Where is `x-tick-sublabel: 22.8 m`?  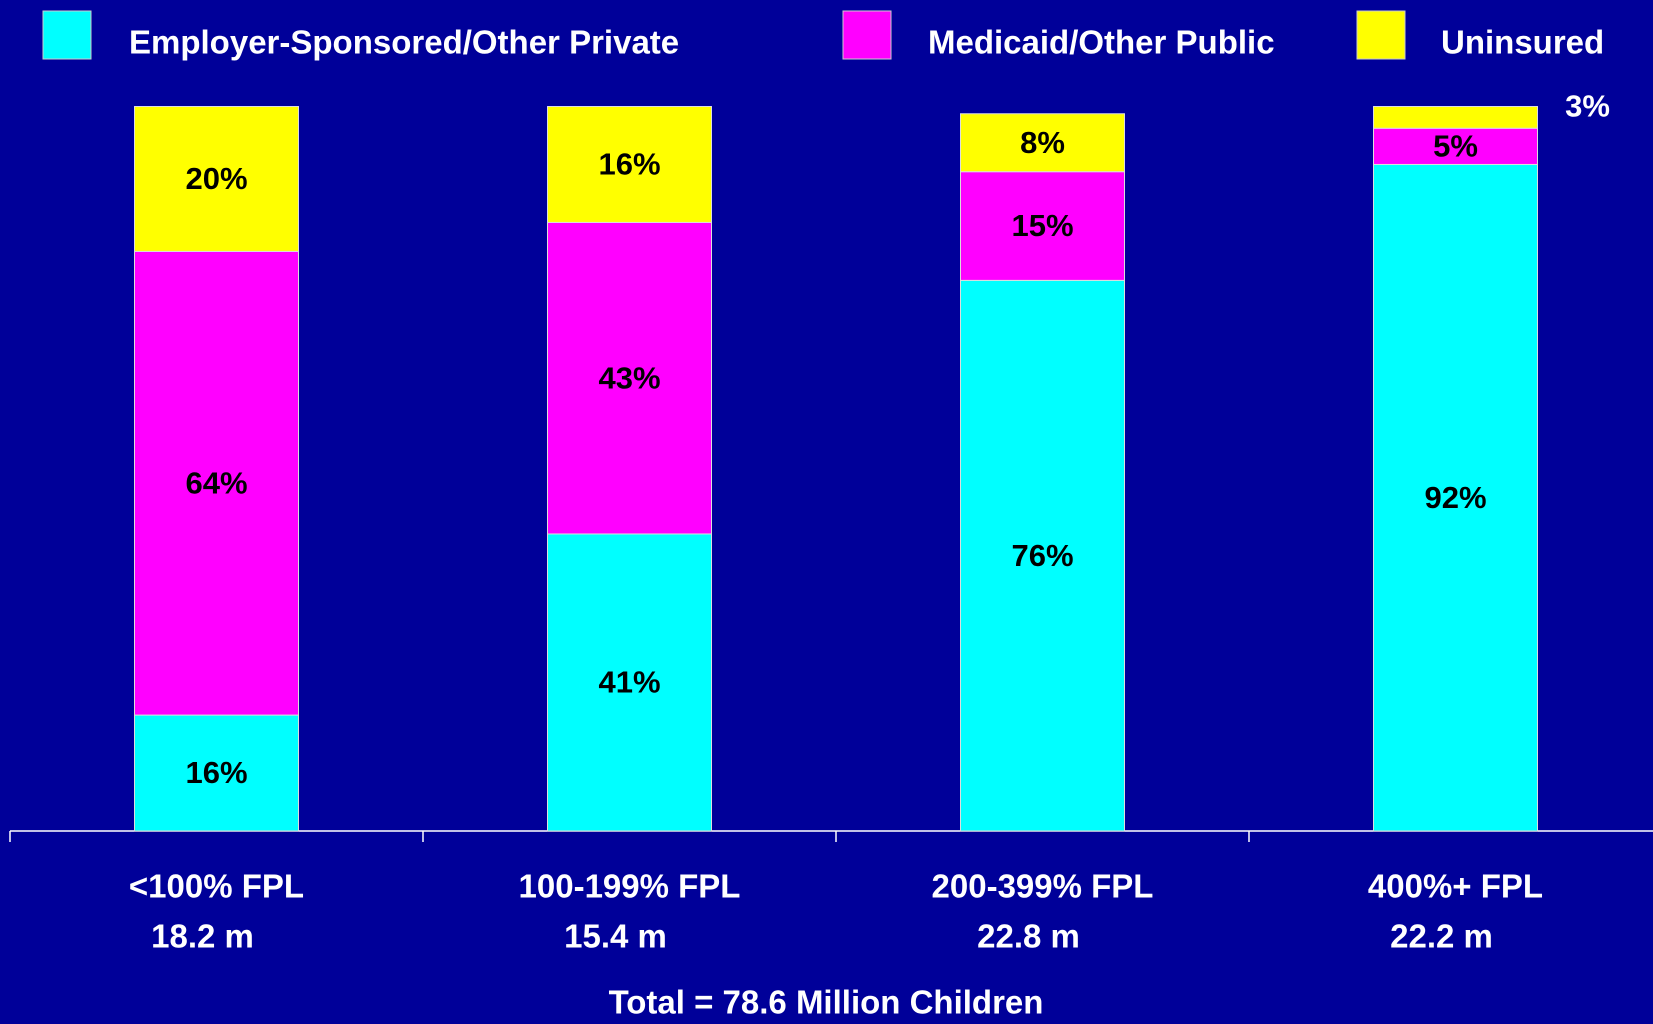
x-tick-sublabel: 22.8 m is located at coordinates (1028, 936).